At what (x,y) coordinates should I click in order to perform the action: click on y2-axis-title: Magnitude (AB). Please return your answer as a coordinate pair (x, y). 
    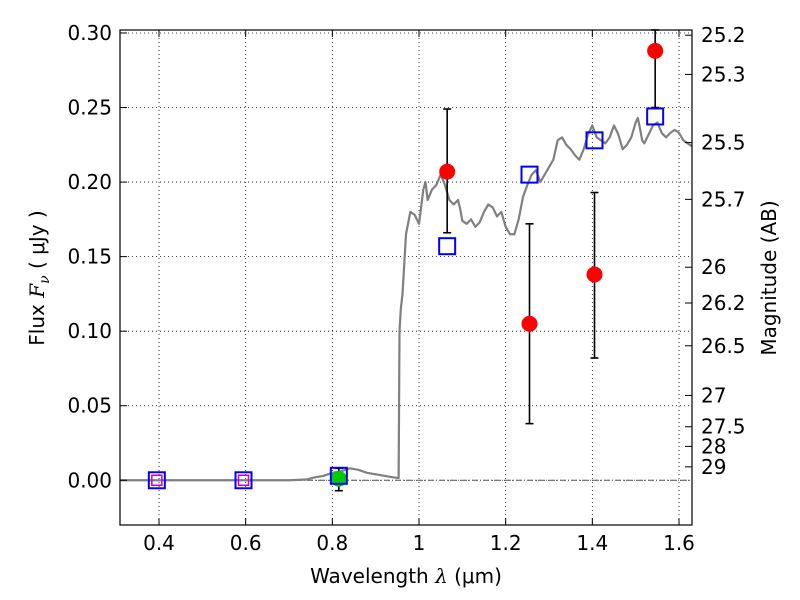
    Looking at the image, I should click on (769, 277).